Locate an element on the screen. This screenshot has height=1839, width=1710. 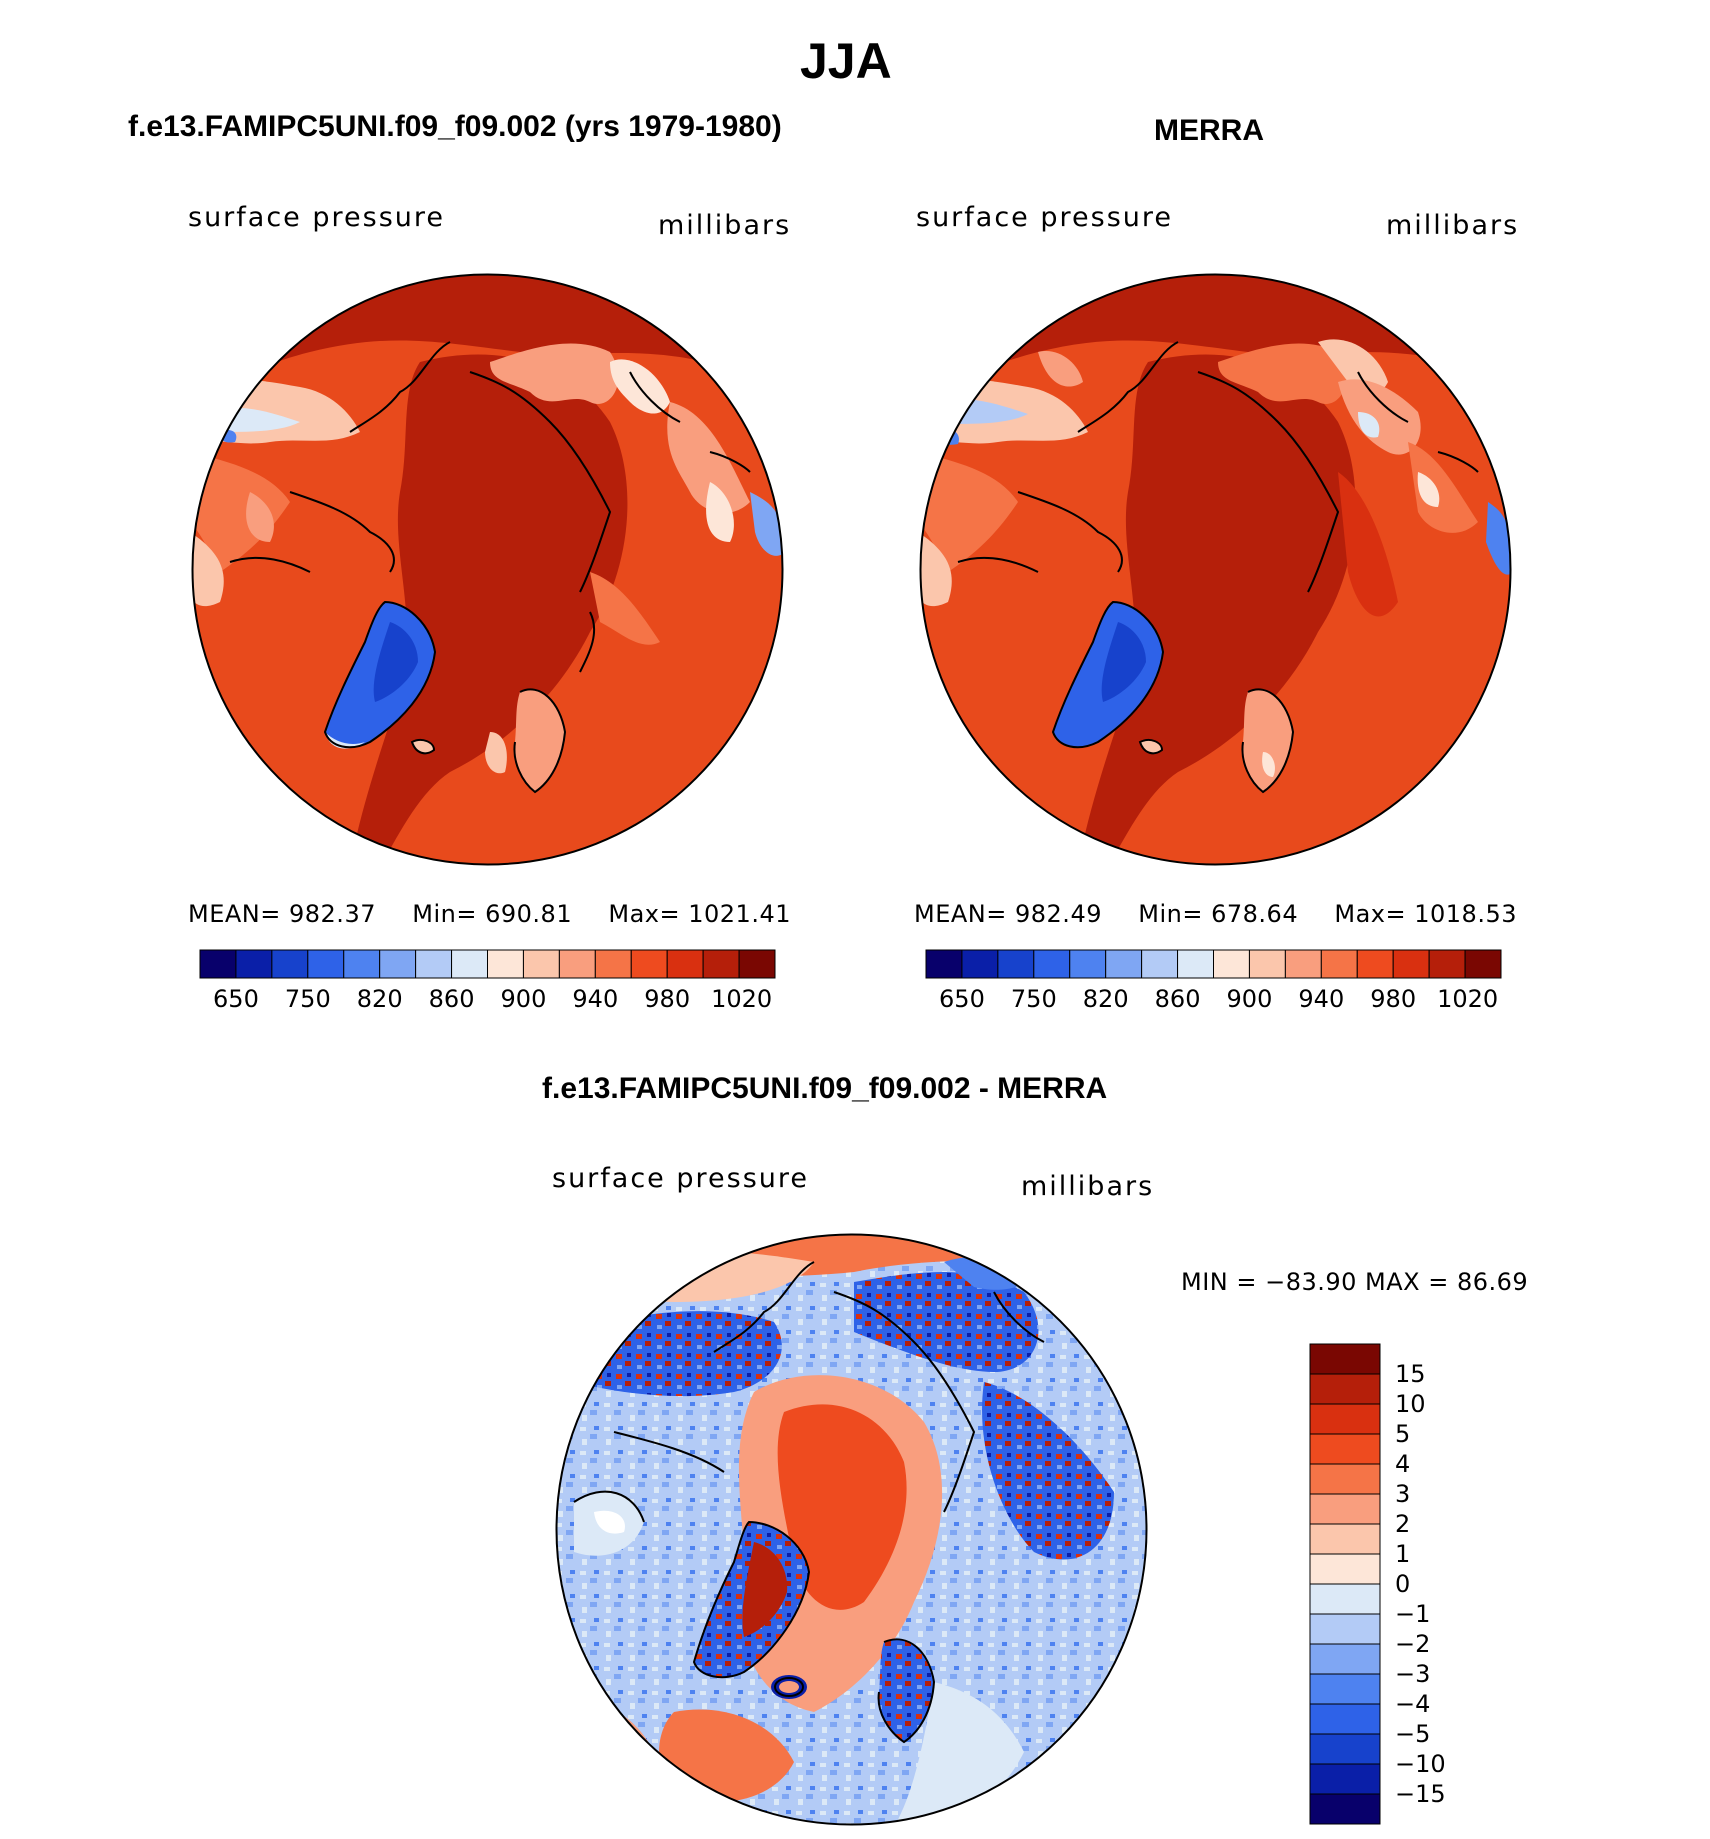
obs-mean-label: MEAN= is located at coordinates (960, 914).